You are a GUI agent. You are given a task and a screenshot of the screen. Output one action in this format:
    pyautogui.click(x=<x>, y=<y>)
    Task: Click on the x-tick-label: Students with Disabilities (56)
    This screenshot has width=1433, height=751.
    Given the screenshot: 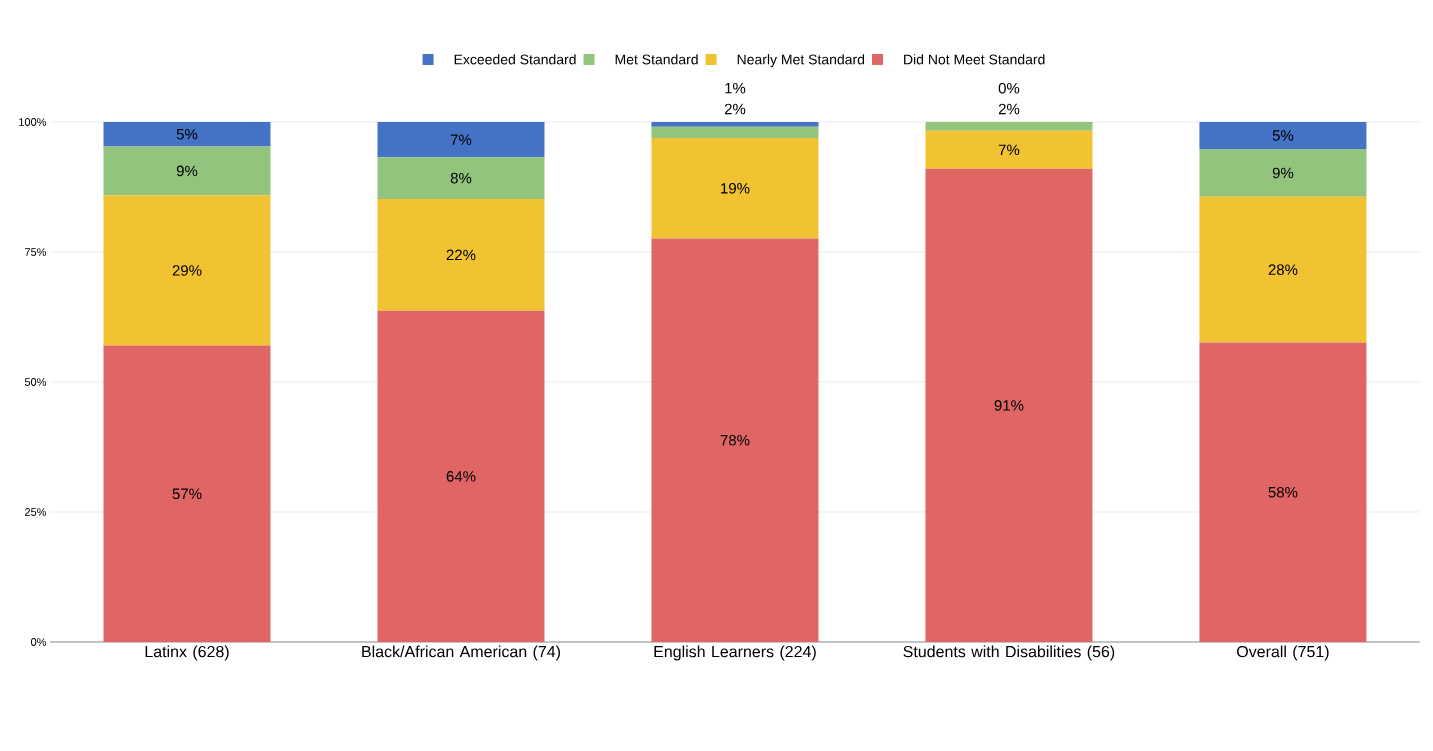 What is the action you would take?
    pyautogui.click(x=1009, y=653)
    